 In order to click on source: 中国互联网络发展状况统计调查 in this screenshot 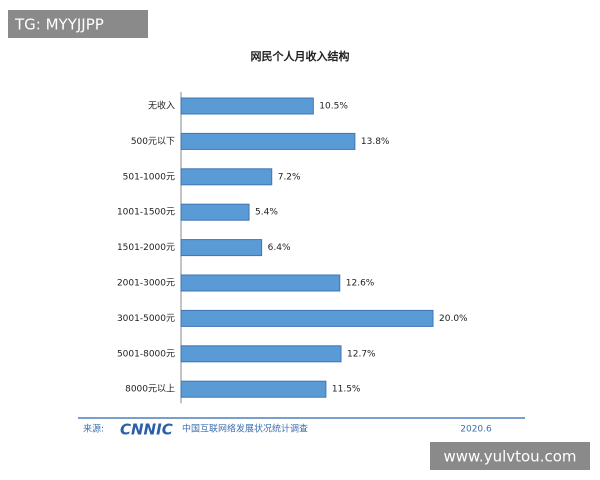, I will do `click(245, 429)`.